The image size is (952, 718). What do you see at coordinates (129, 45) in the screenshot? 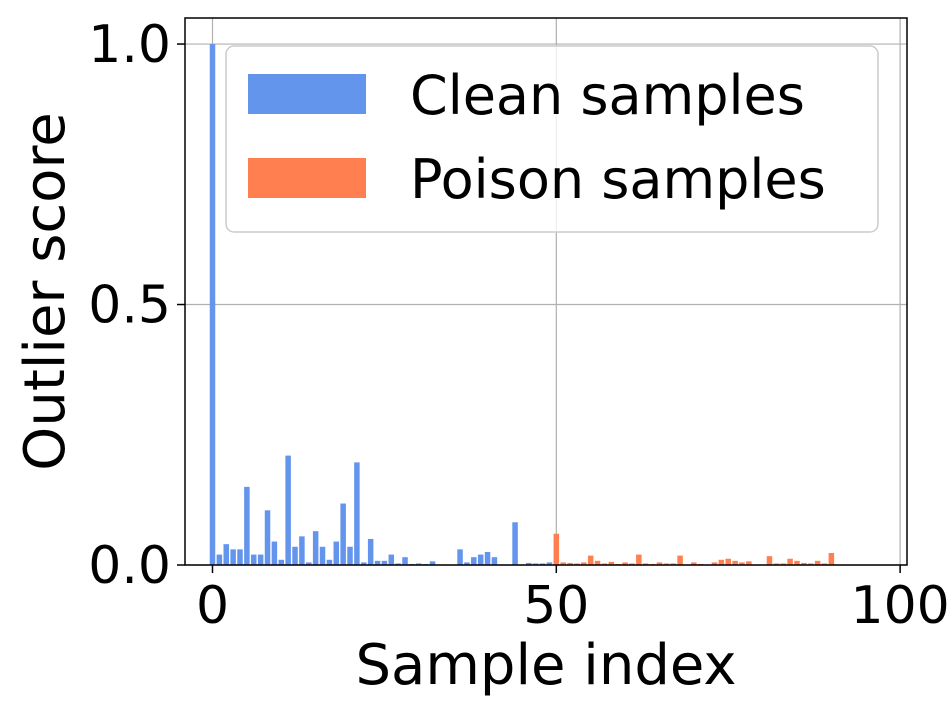
I see `y-tick-label: 1.0` at bounding box center [129, 45].